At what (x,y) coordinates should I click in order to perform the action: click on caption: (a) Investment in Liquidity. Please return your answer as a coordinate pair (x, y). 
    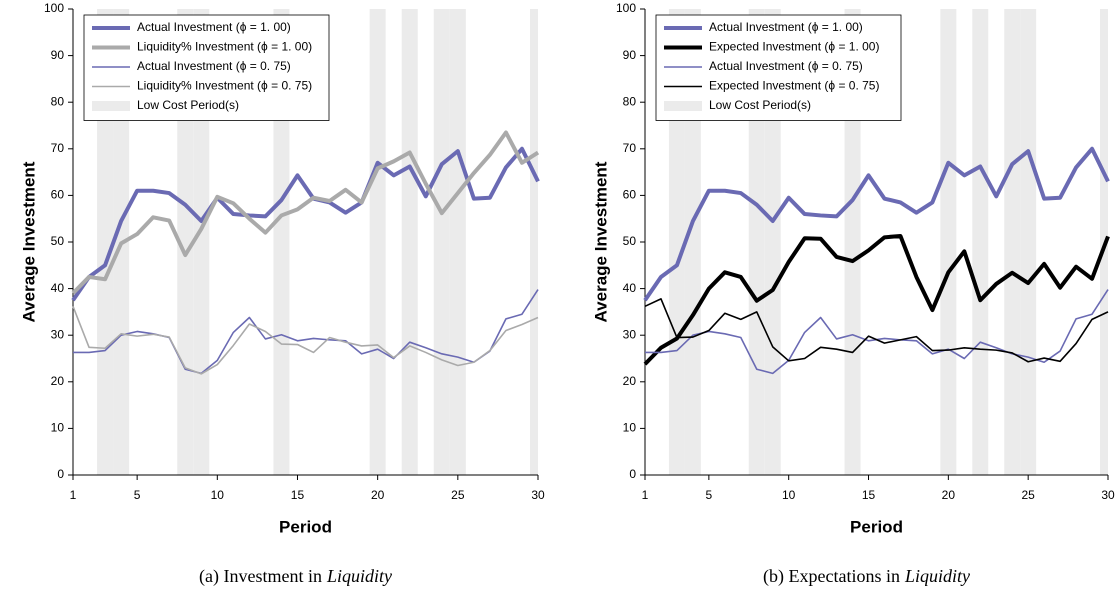
    Looking at the image, I should click on (295, 576).